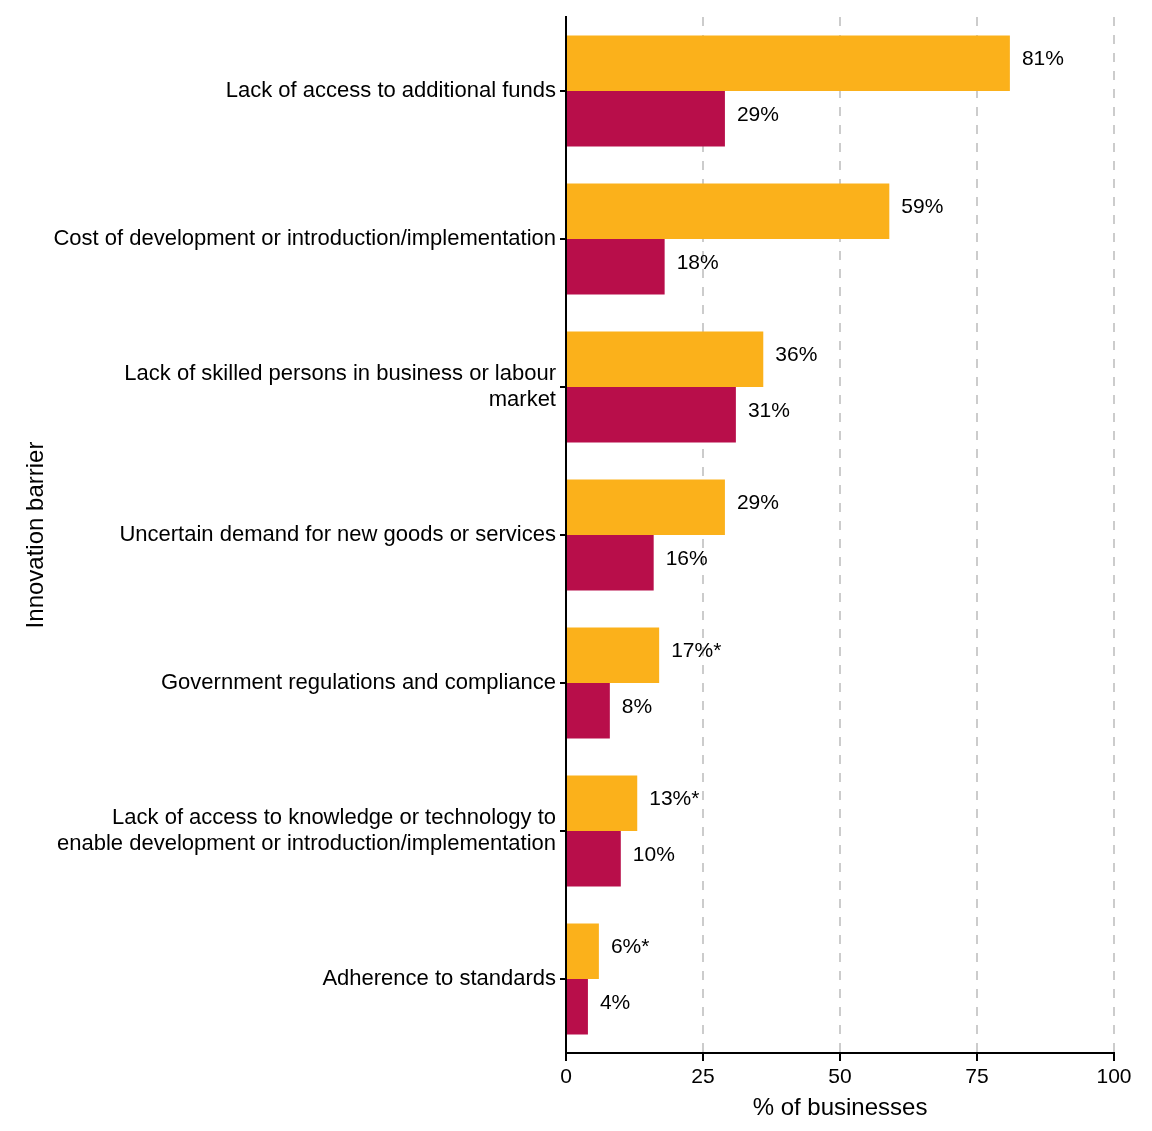 Image resolution: width=1152 pixels, height=1131 pixels. What do you see at coordinates (35, 535) in the screenshot?
I see `y-axis-title: Innovation barrier` at bounding box center [35, 535].